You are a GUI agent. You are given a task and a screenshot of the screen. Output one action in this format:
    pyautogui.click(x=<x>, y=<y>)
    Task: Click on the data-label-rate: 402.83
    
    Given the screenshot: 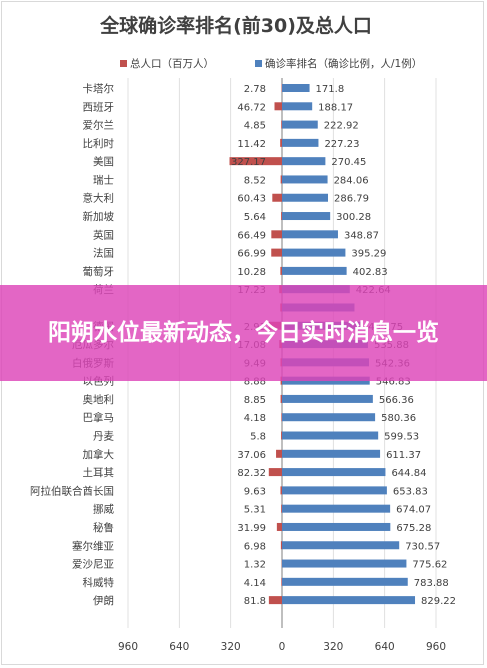 What is the action you would take?
    pyautogui.click(x=370, y=272)
    